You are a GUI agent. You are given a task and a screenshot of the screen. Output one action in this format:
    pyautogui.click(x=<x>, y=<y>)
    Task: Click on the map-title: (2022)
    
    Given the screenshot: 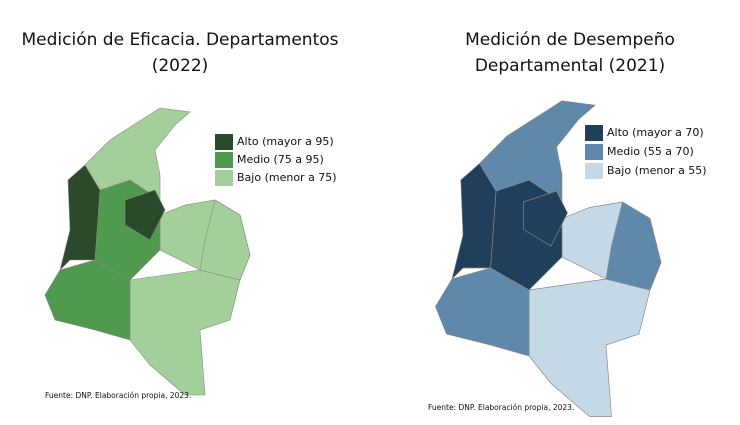 What is the action you would take?
    pyautogui.click(x=180, y=66)
    